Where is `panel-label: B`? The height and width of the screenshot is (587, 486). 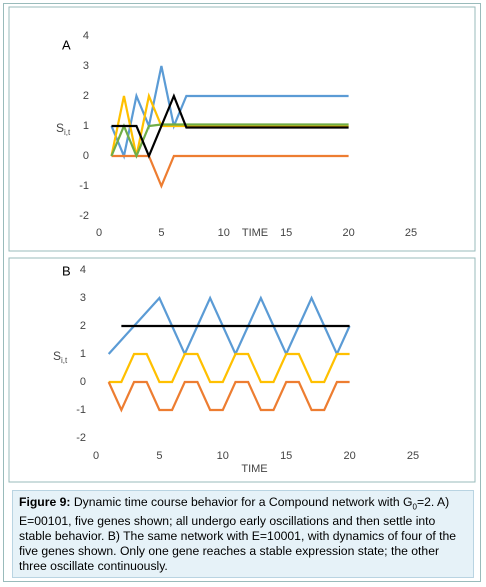 panel-label: B is located at coordinates (66, 270).